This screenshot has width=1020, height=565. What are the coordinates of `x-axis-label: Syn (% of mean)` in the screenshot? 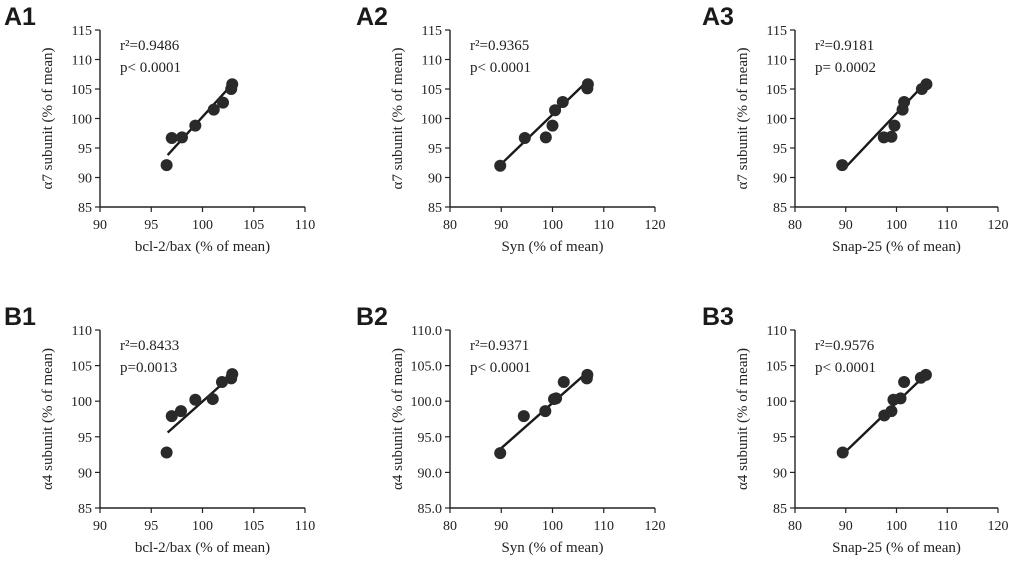 It's located at (552, 548).